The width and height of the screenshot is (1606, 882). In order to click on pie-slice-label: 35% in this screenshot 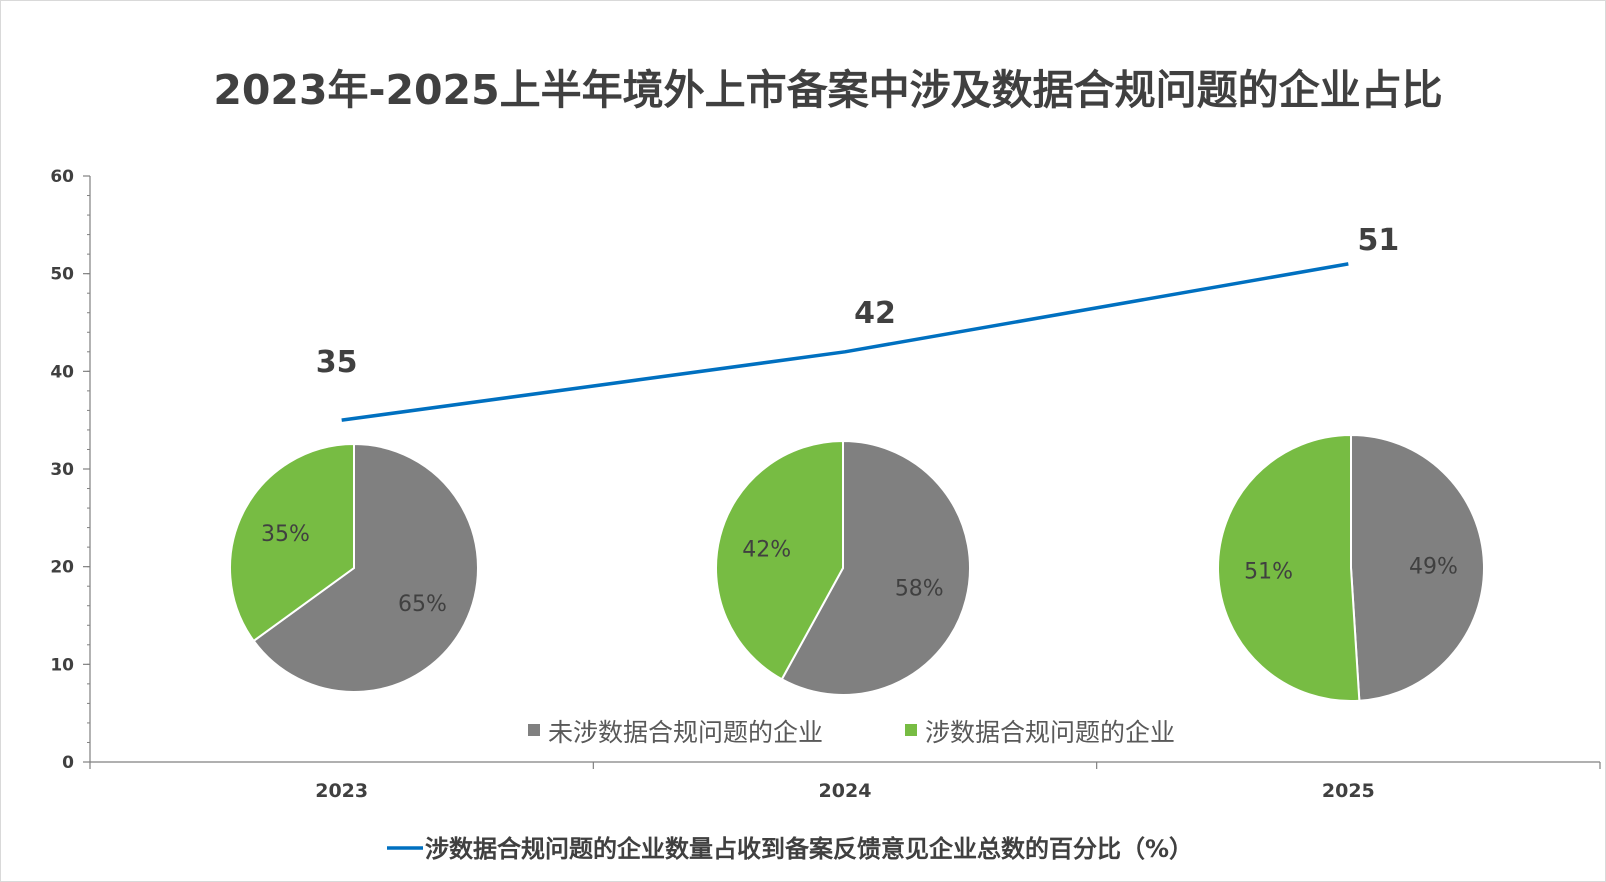, I will do `click(285, 534)`.